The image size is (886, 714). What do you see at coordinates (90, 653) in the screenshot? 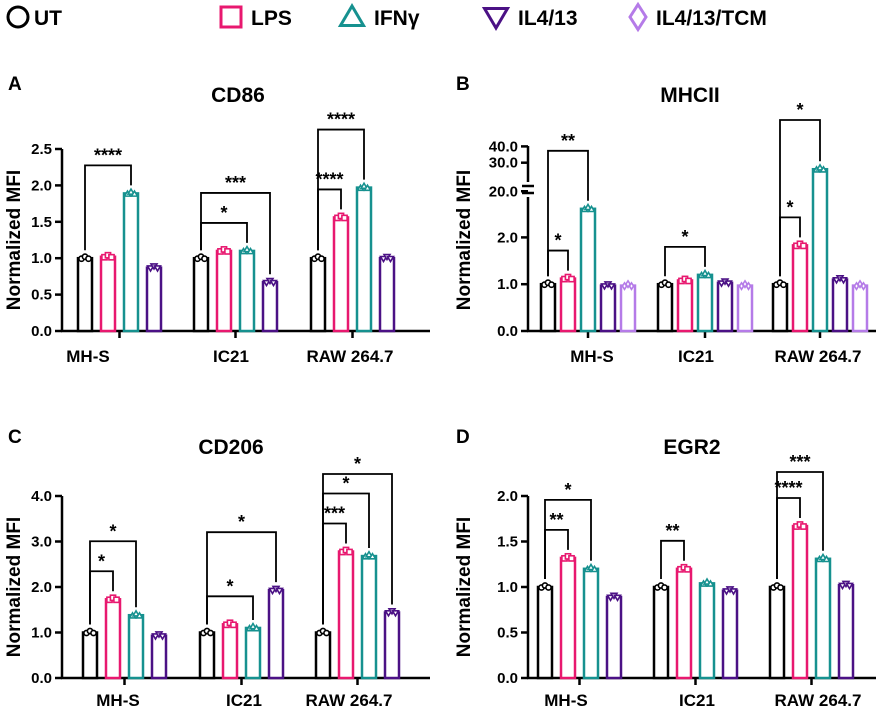
I see `bar-mh-s-ut` at bounding box center [90, 653].